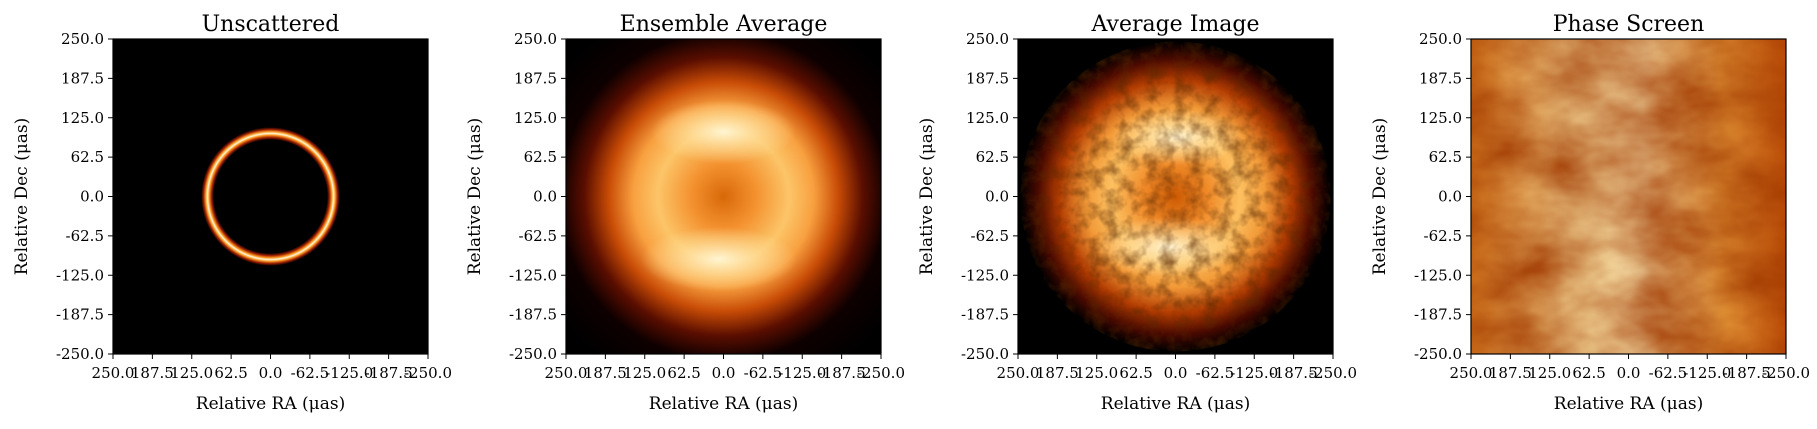 The width and height of the screenshot is (1817, 429). Describe the element at coordinates (724, 24) in the screenshot. I see `chart-title: Ensemble Average` at that location.